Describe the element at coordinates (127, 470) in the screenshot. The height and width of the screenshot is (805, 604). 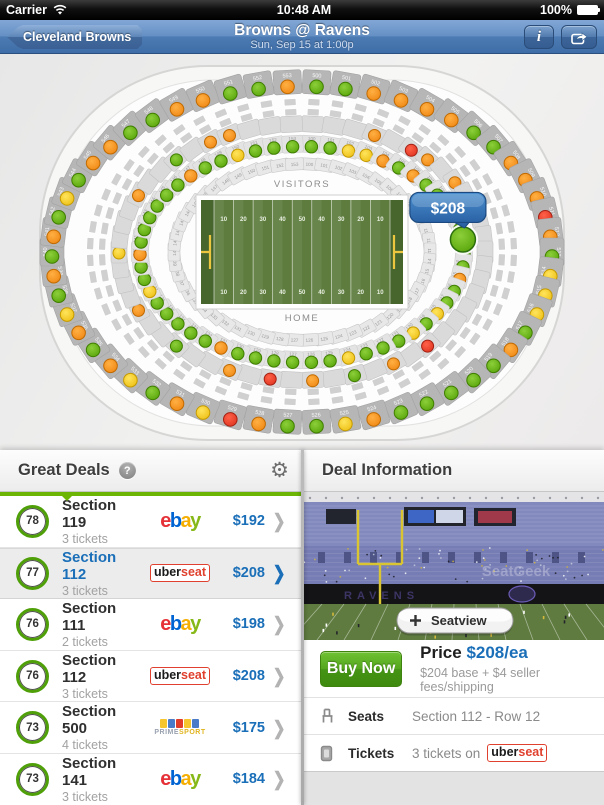
I see `help-icon: ?` at that location.